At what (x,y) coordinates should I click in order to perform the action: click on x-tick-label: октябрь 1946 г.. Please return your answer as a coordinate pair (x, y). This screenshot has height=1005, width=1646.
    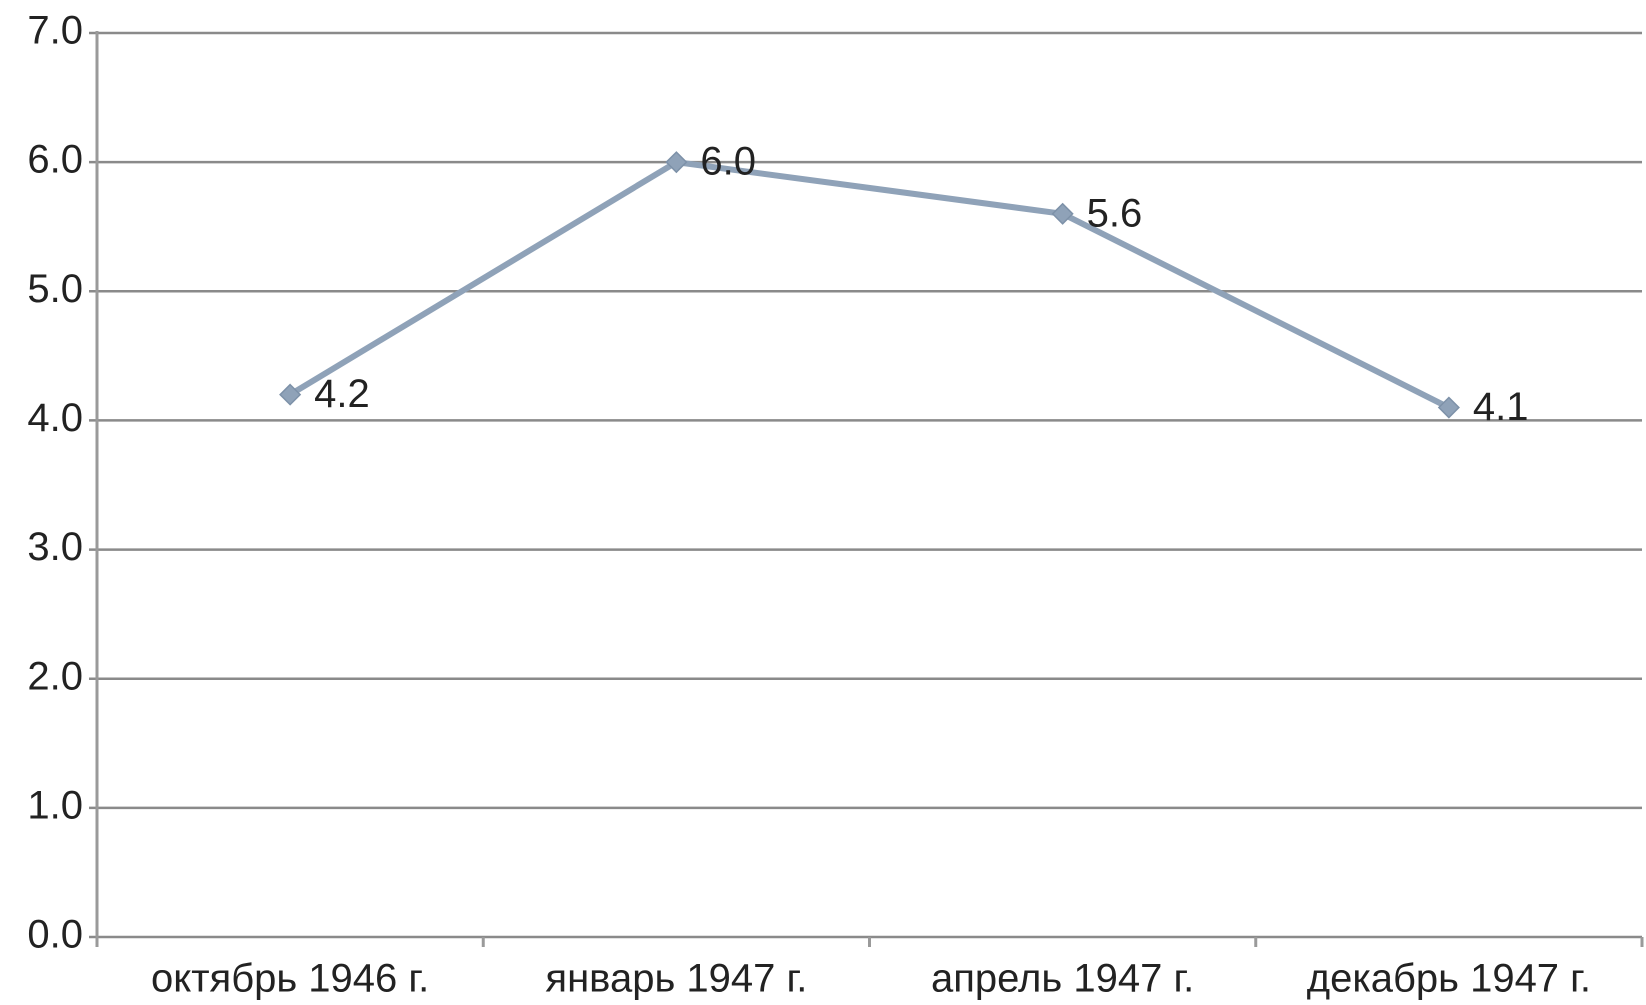
    Looking at the image, I should click on (290, 979).